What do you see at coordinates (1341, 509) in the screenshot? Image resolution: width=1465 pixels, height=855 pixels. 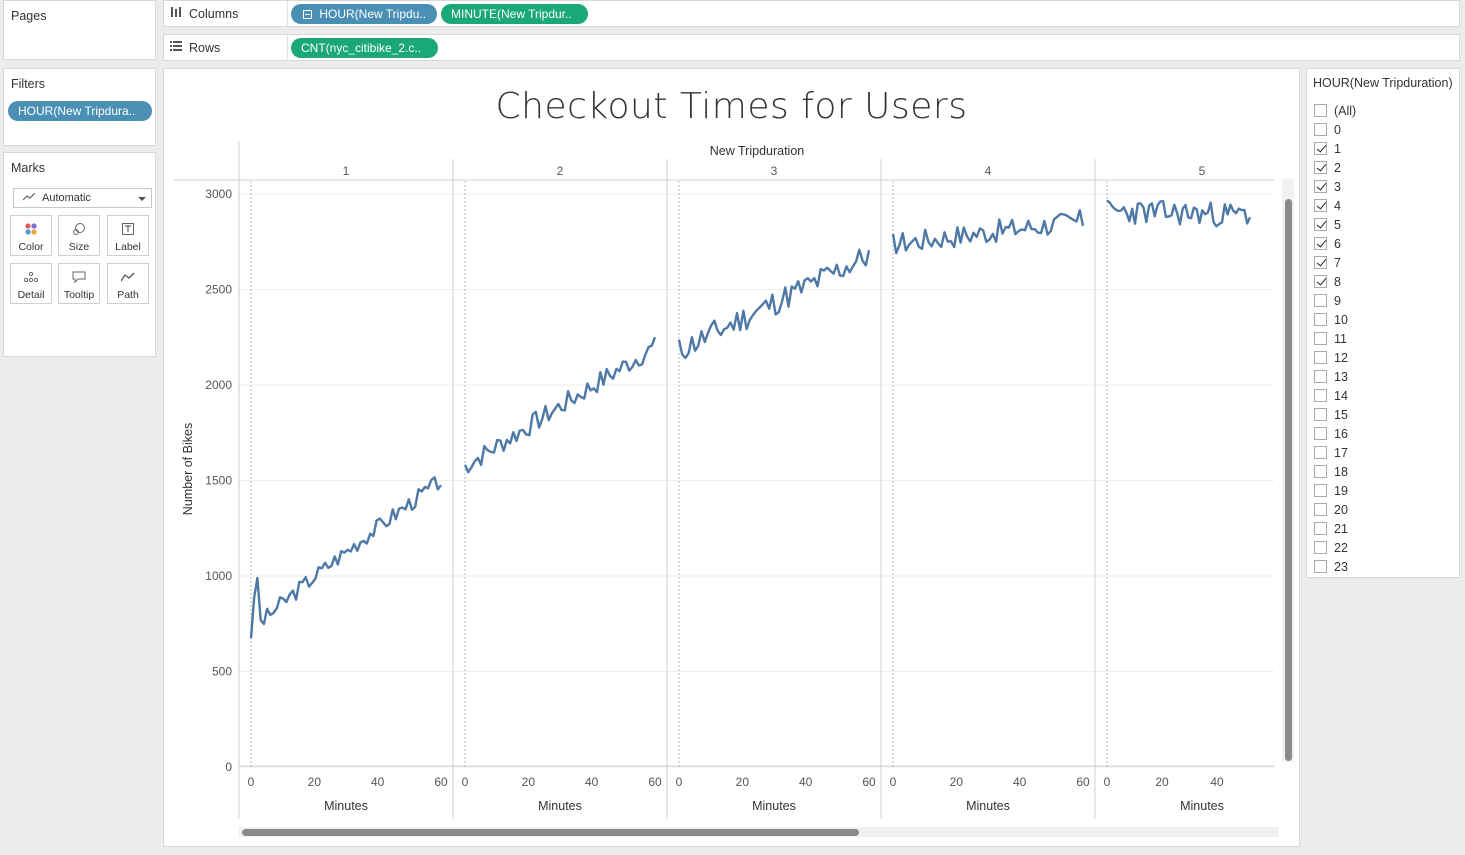 I see `hour-filter-option-label: 20` at bounding box center [1341, 509].